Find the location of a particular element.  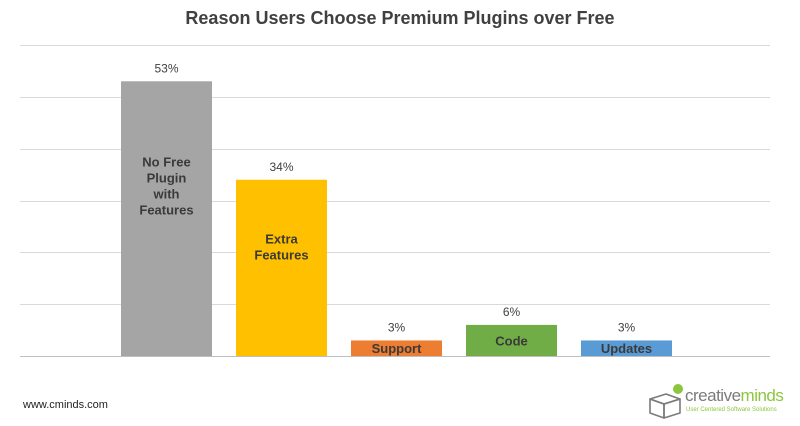

brand-name: creativeminds is located at coordinates (734, 396).